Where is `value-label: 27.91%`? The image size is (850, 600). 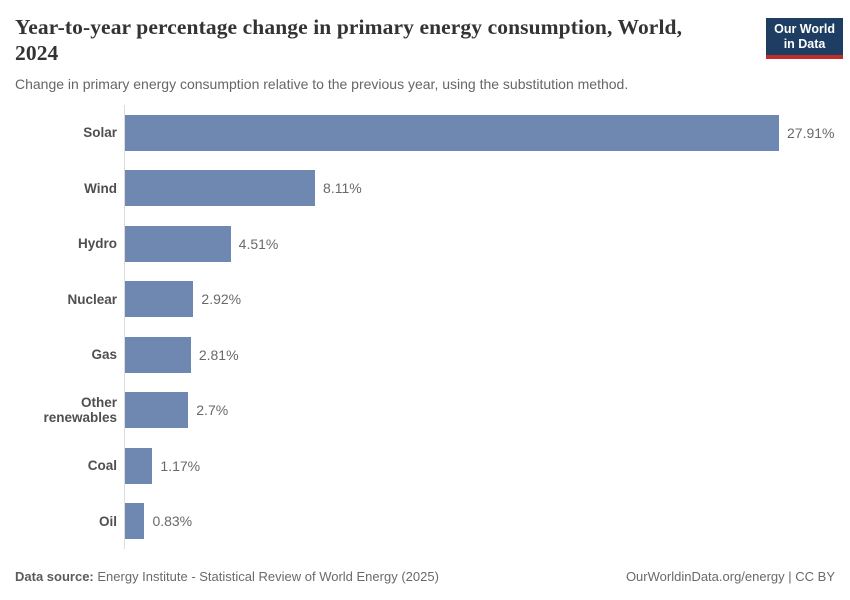
value-label: 27.91% is located at coordinates (811, 132).